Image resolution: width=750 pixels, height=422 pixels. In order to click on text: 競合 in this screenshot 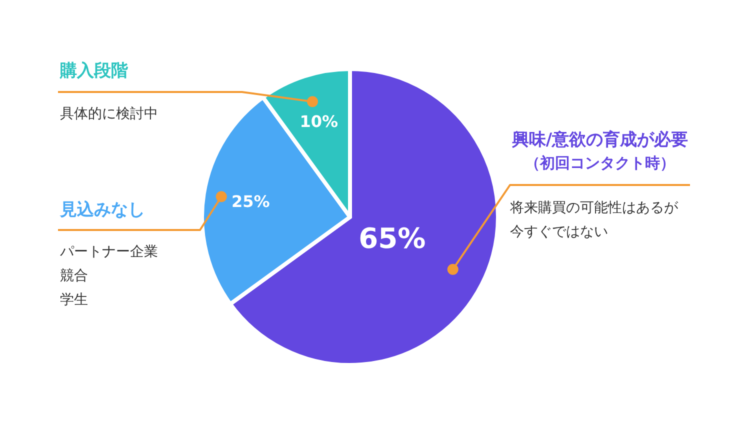, I will do `click(74, 276)`.